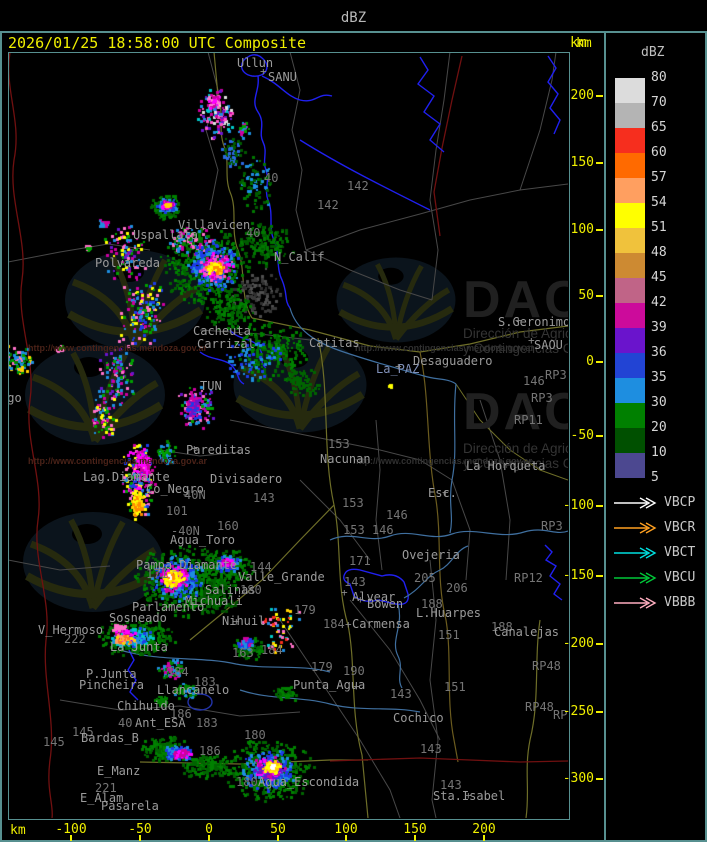 The height and width of the screenshot is (842, 707). I want to click on colorbar-value: 30, so click(659, 402).